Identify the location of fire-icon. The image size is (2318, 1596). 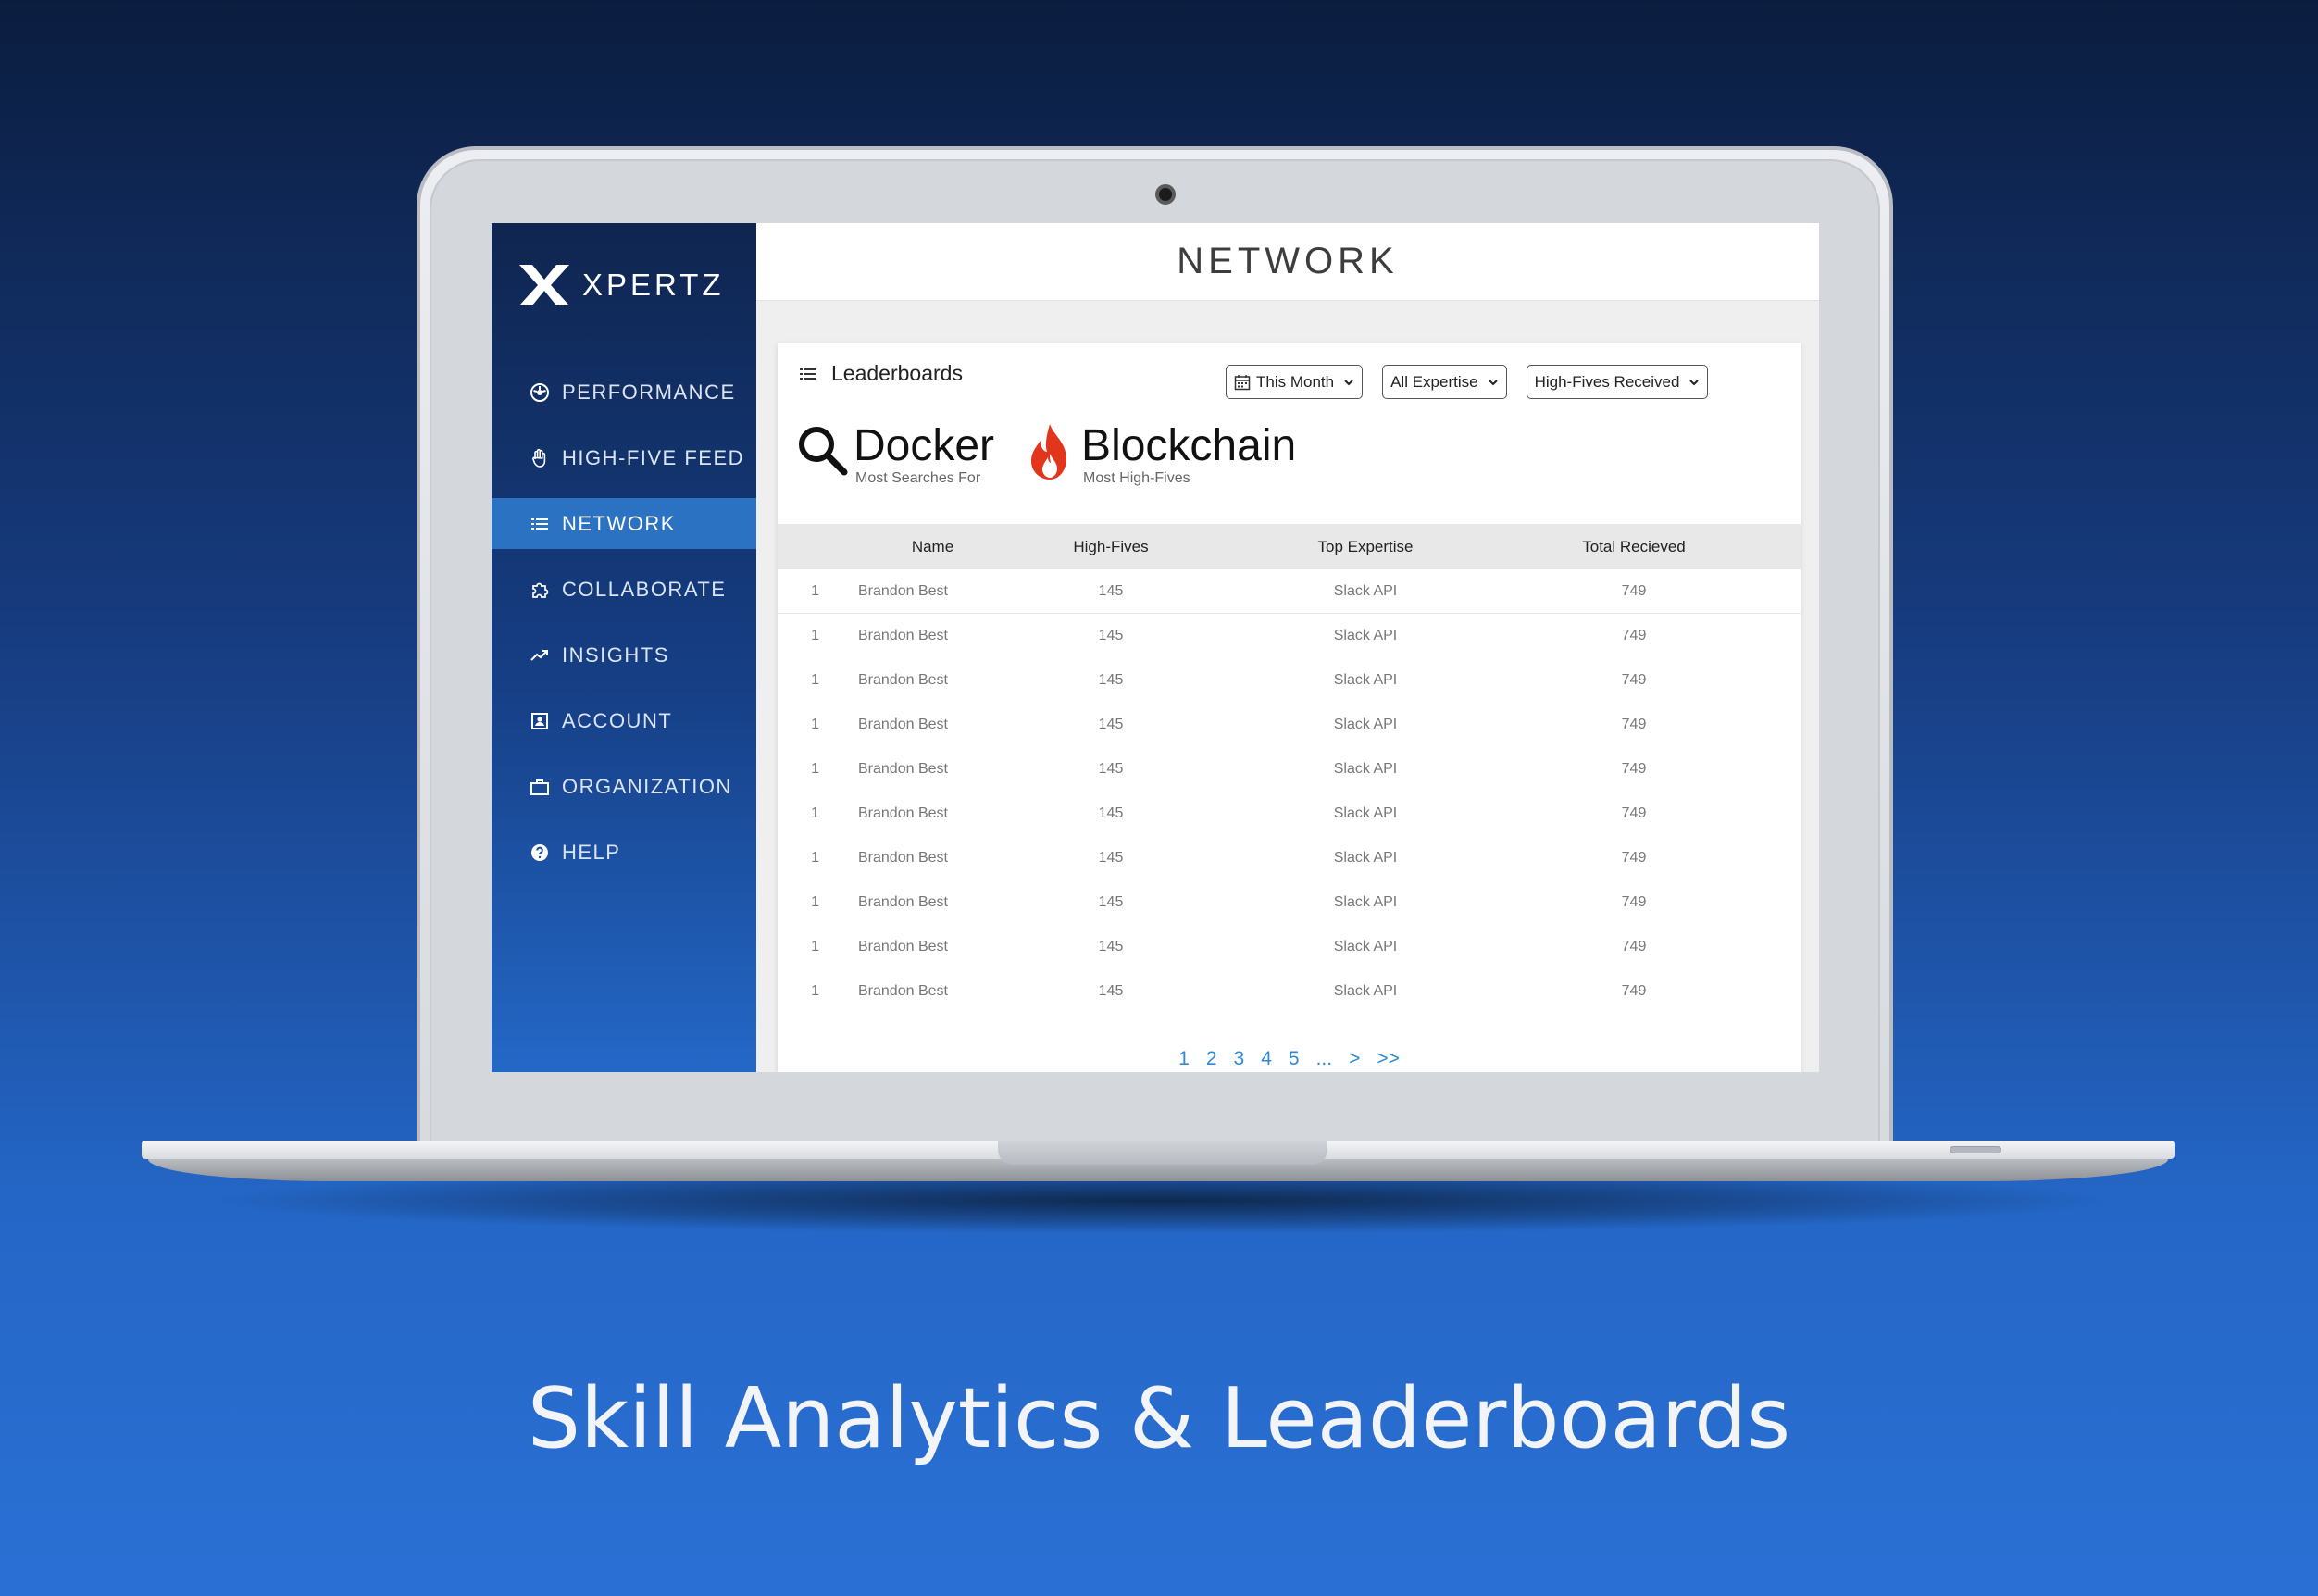
(1049, 452).